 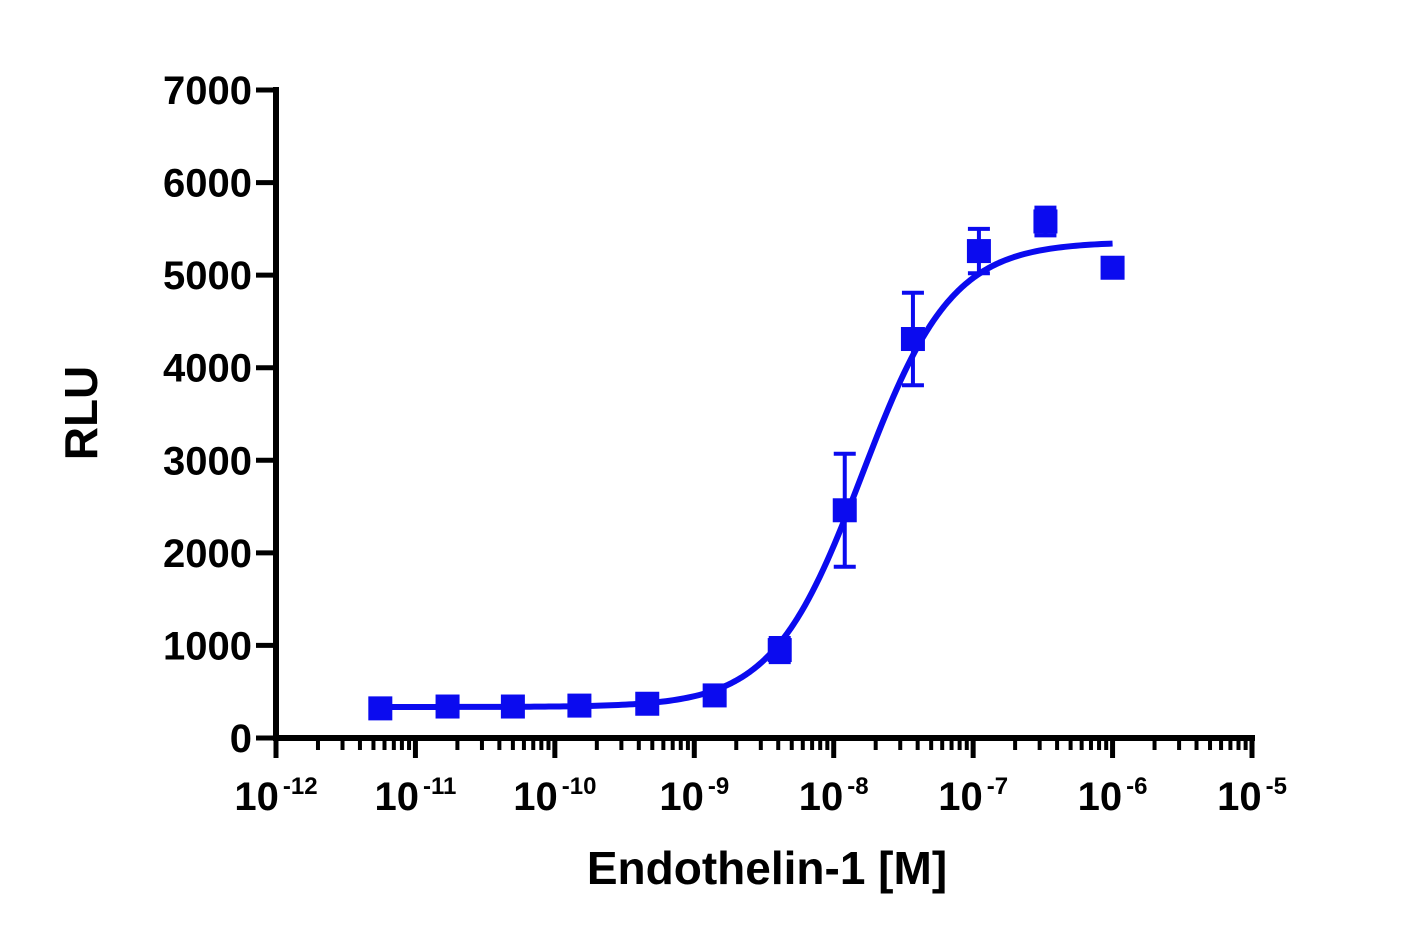 What do you see at coordinates (973, 796) in the screenshot?
I see `x-tick-label: 10 -7` at bounding box center [973, 796].